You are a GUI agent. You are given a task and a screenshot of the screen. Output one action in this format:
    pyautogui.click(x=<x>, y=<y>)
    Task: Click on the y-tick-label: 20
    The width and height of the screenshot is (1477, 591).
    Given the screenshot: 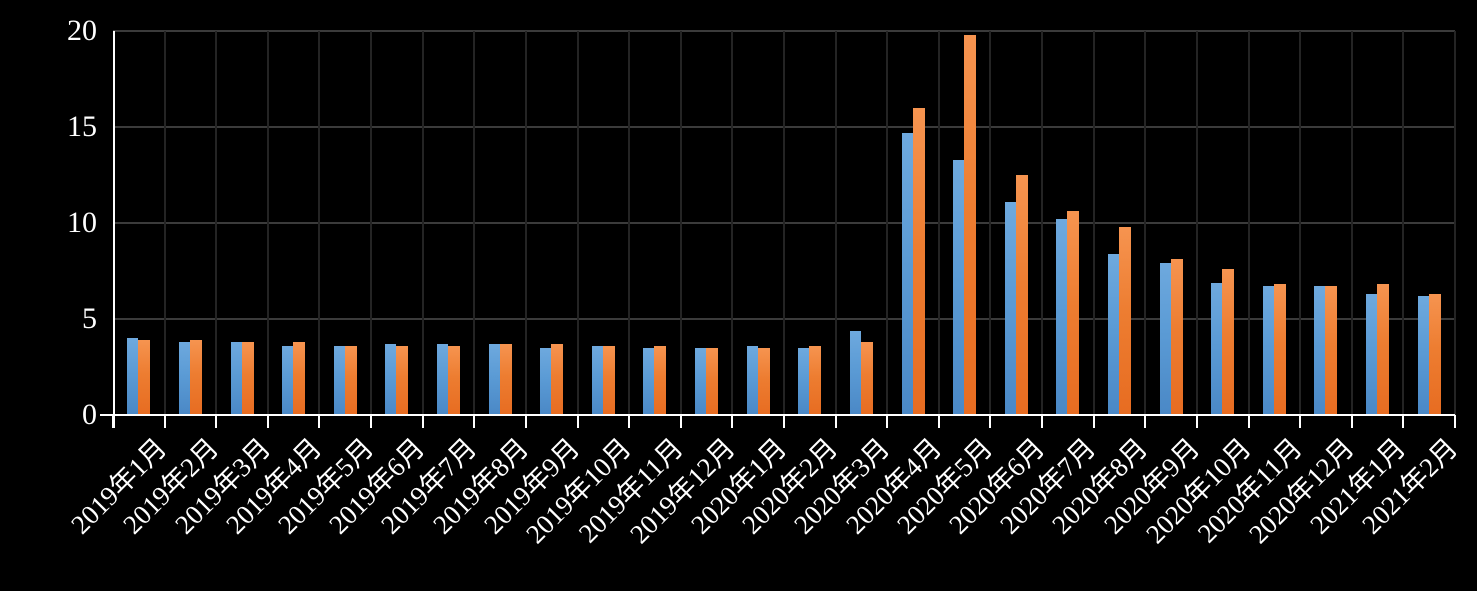 What is the action you would take?
    pyautogui.click(x=82, y=30)
    